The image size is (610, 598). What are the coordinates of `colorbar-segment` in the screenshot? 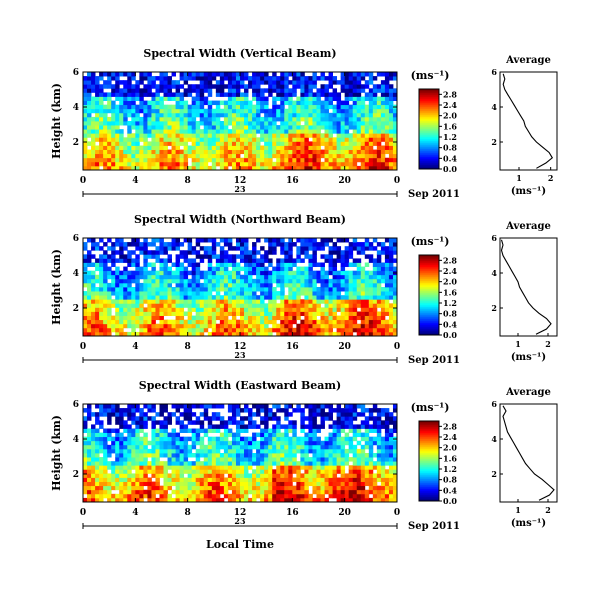 It's located at (429, 280).